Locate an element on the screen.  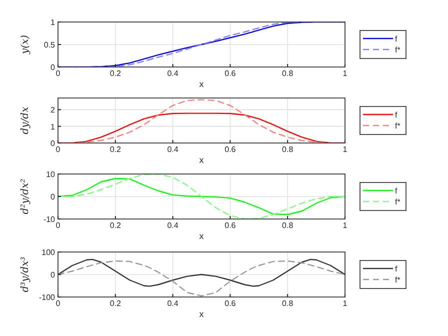
y-axis-title: d³y/dx³ is located at coordinates (25, 274).